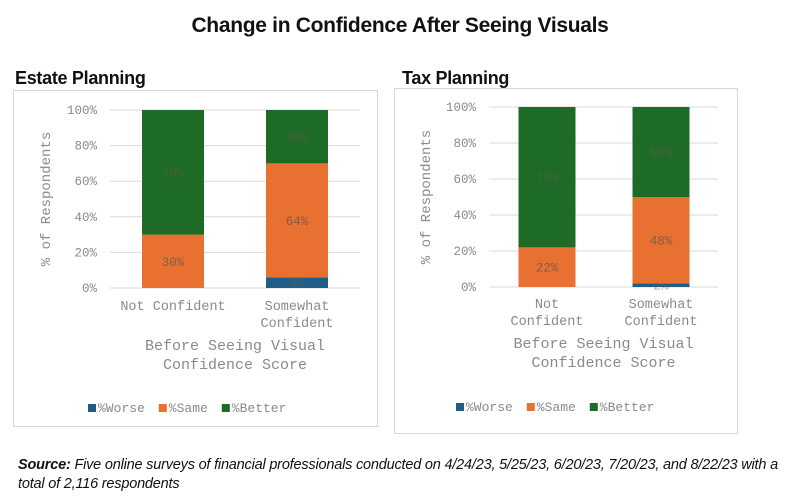 The height and width of the screenshot is (504, 800). I want to click on estate-y-tick-label: 100%, so click(82, 111).